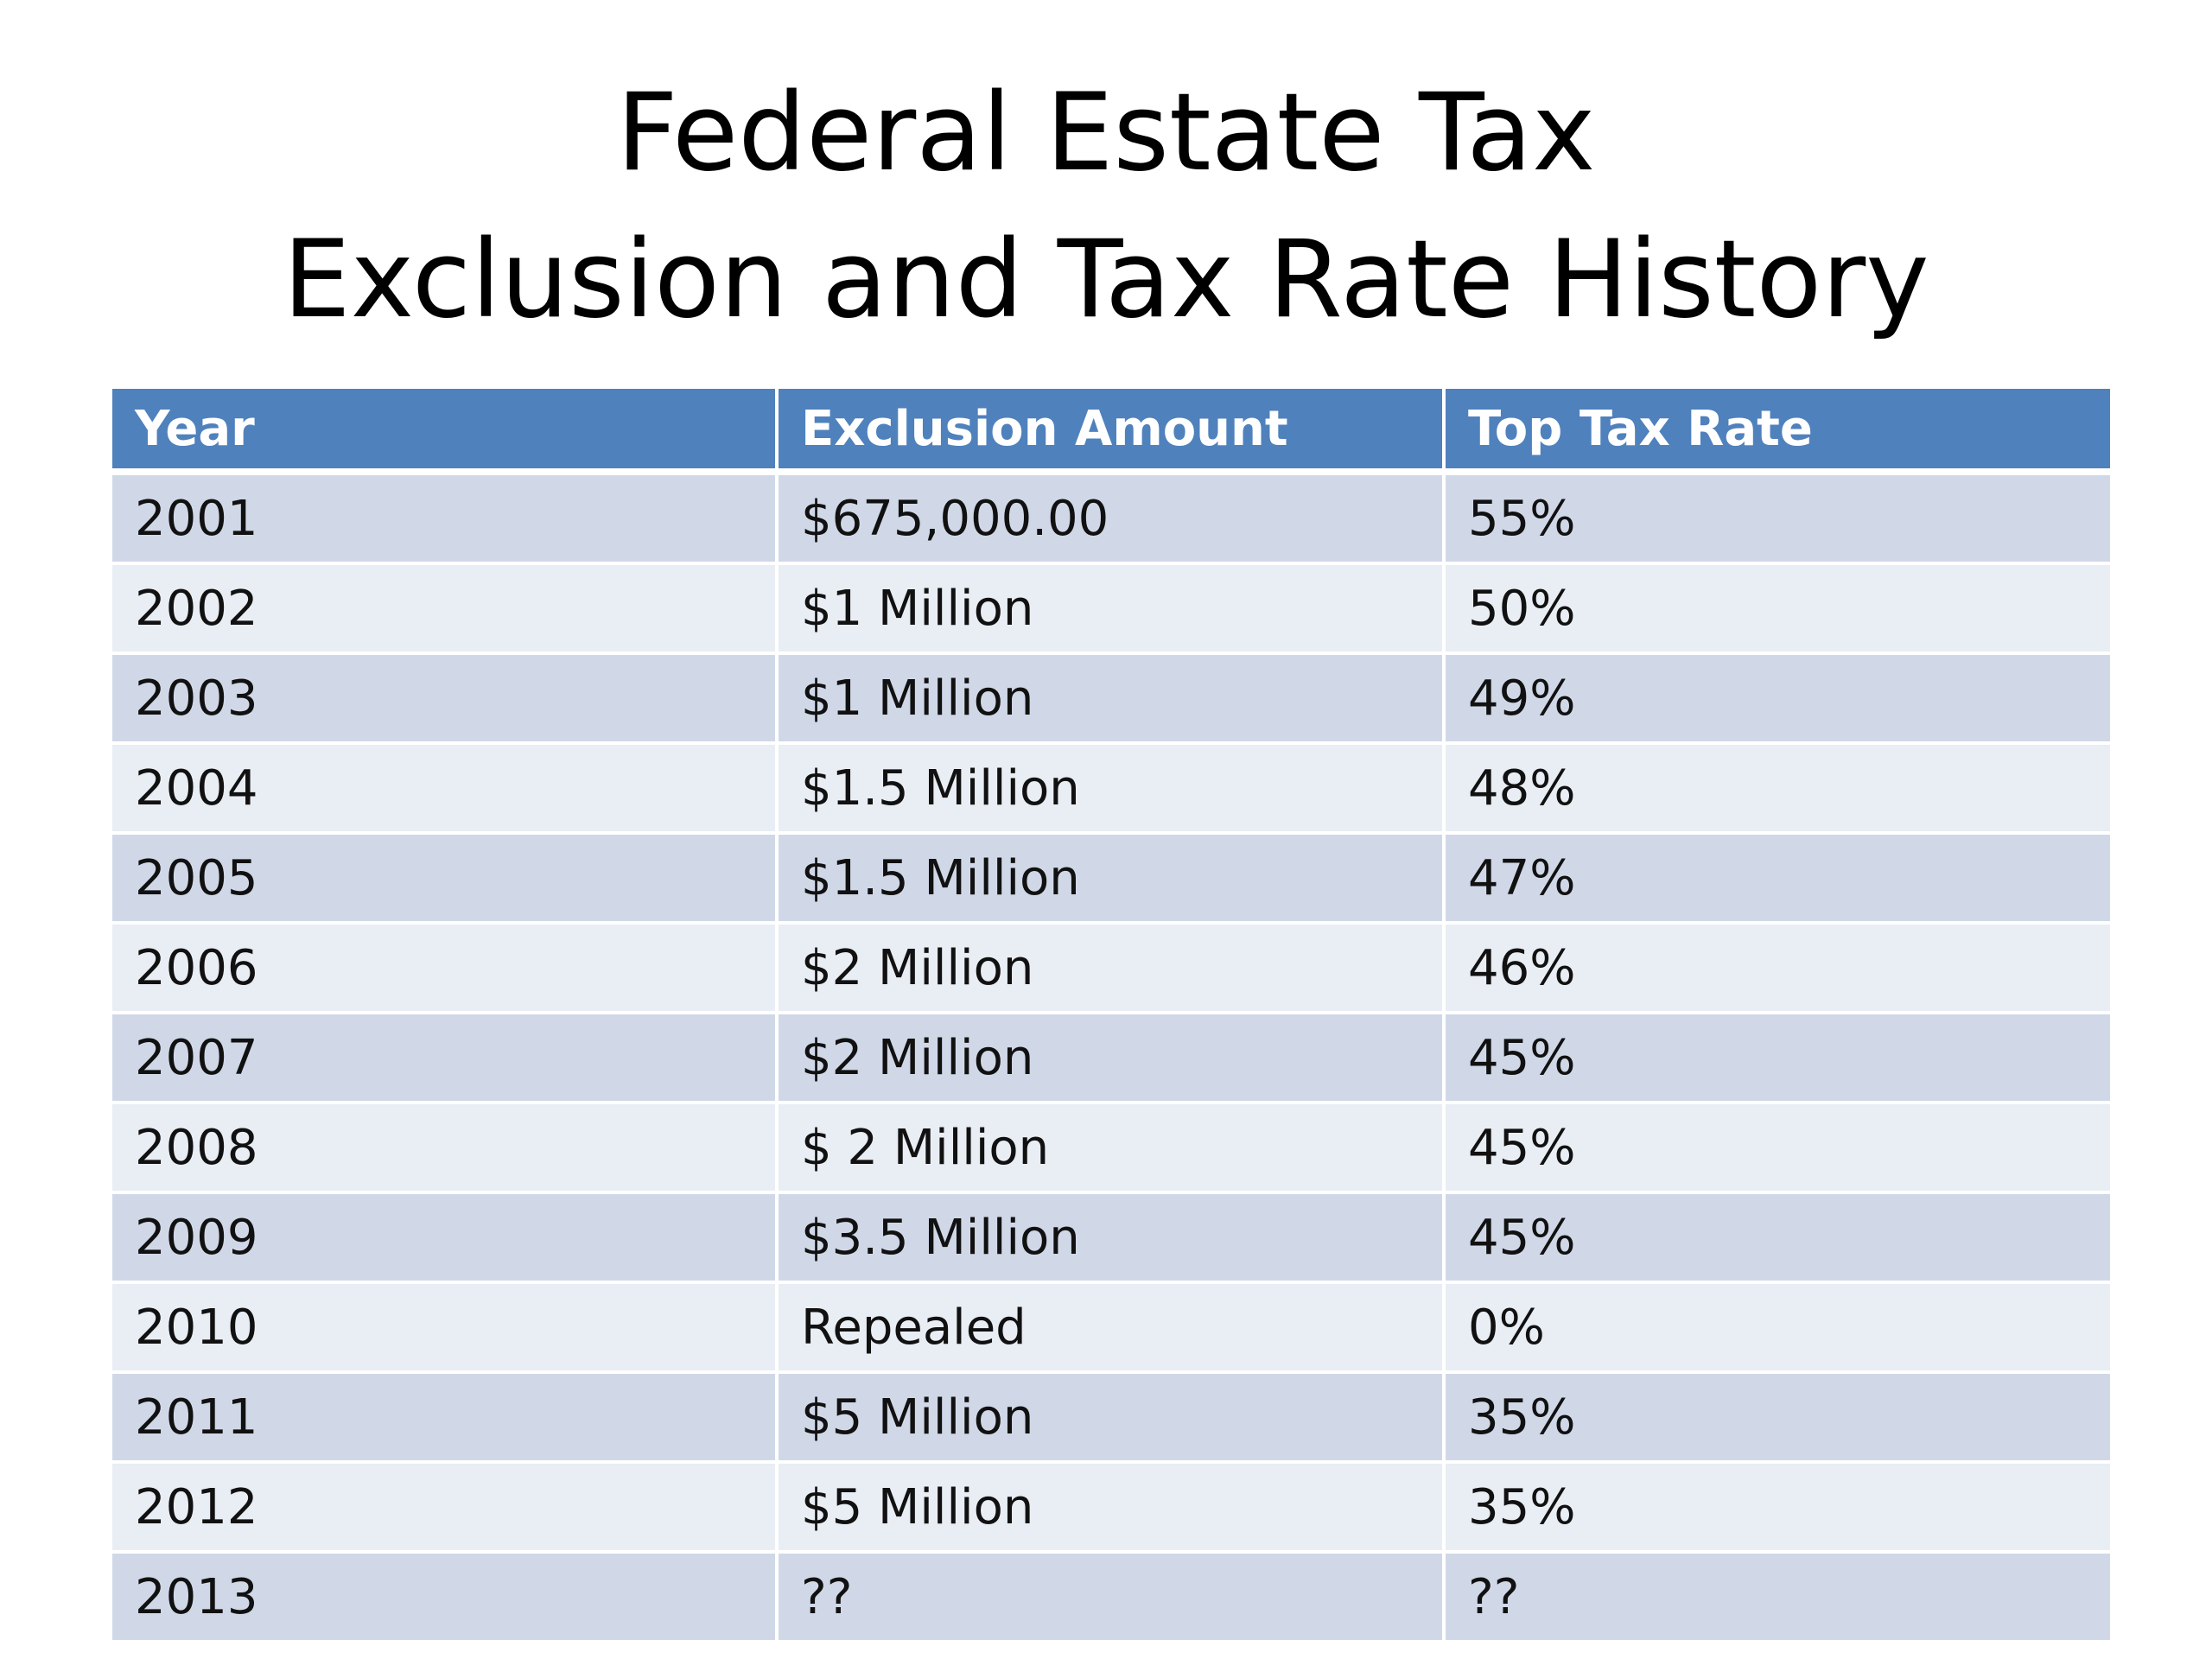 This screenshot has width=2212, height=1659. What do you see at coordinates (446, 1598) in the screenshot?
I see `year-cell: 2013` at bounding box center [446, 1598].